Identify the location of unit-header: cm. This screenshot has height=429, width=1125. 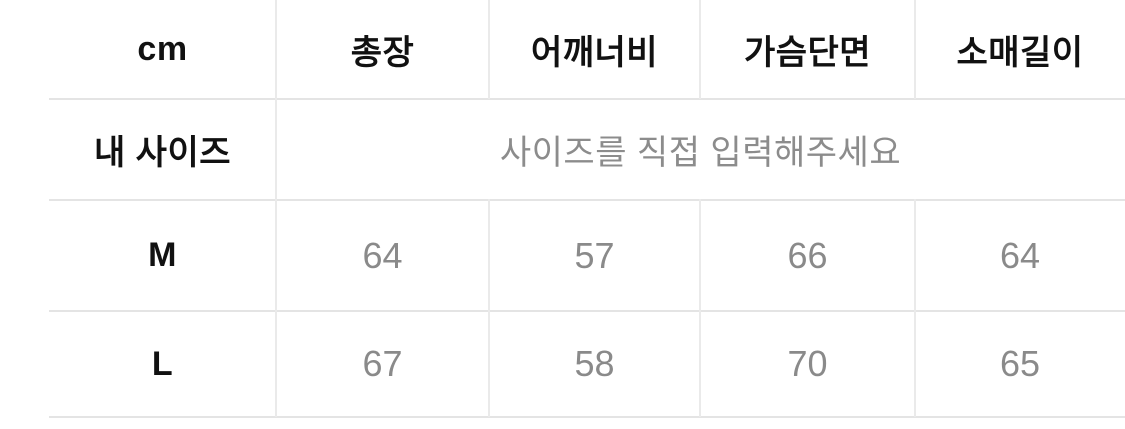
(162, 49).